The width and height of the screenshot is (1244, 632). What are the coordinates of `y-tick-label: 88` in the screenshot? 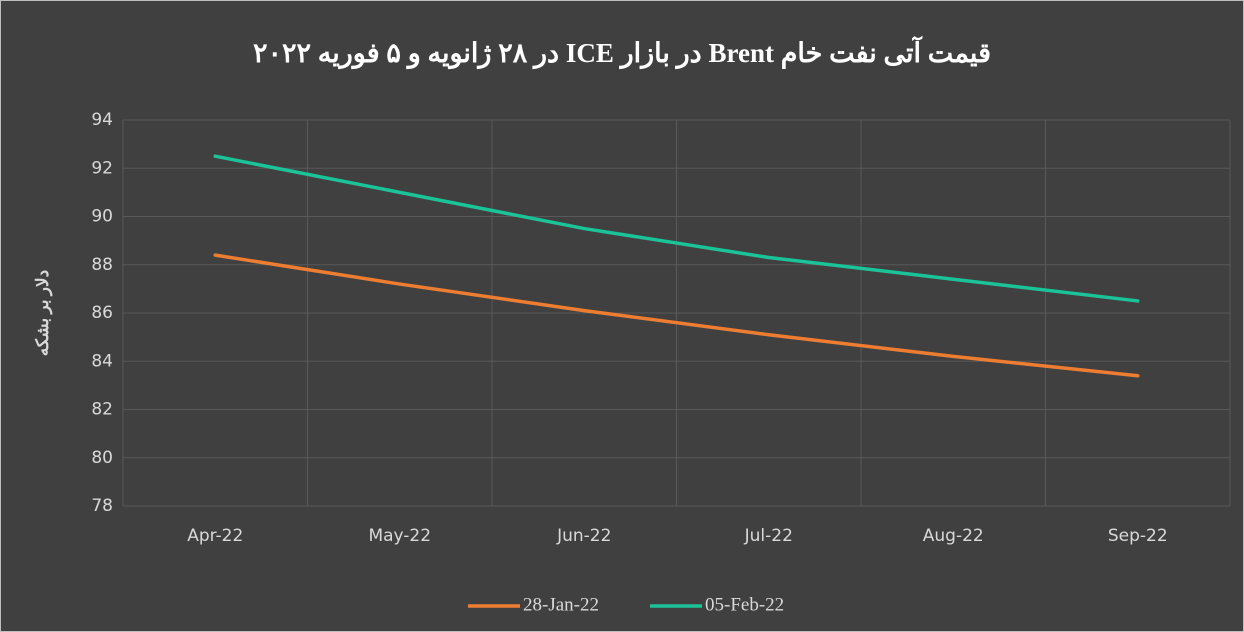 It's located at (102, 265).